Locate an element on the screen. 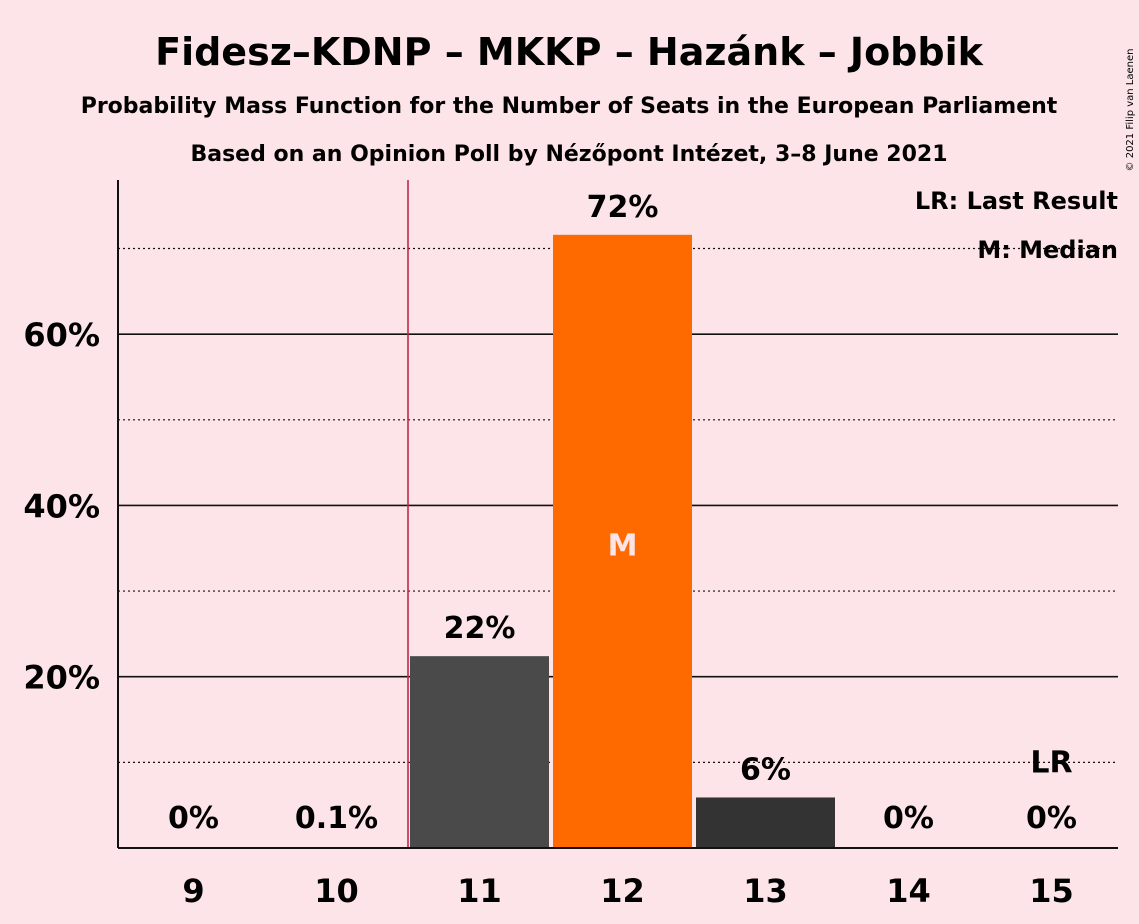  x-tick-label-12: 12 is located at coordinates (622, 891).